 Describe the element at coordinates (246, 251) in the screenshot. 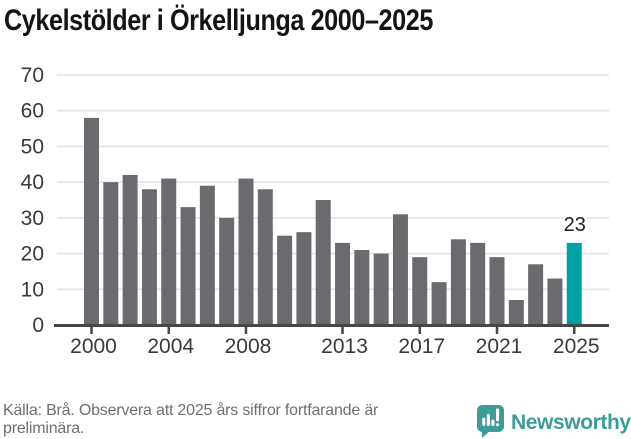

I see `bar-2008` at that location.